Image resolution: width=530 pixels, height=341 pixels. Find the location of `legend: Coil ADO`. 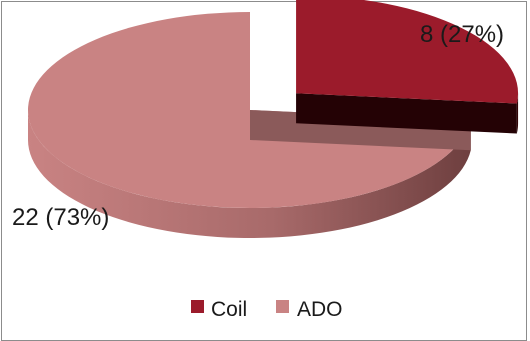

legend: Coil ADO is located at coordinates (267, 309).